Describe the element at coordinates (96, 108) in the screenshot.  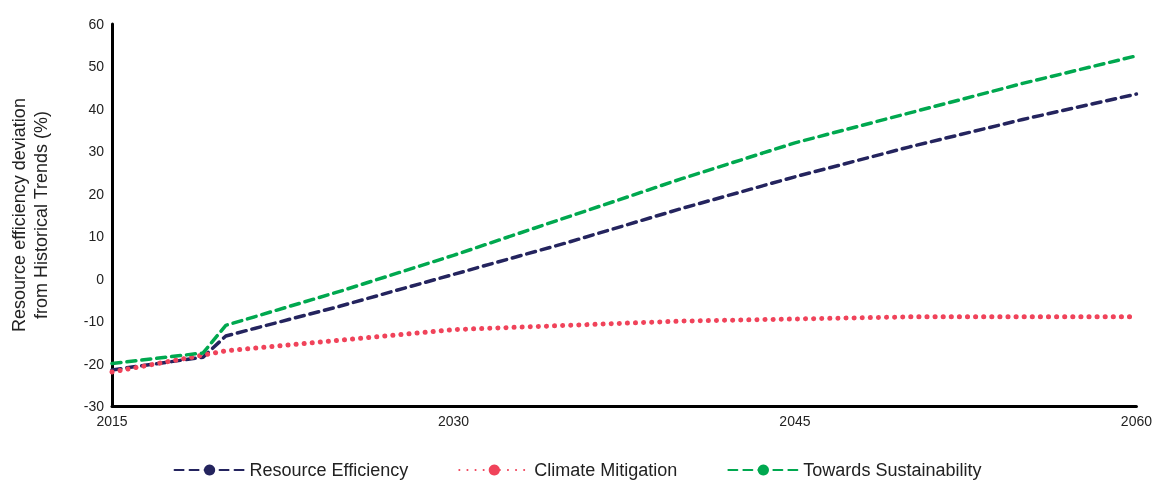
I see `y-tick-label: 40` at that location.